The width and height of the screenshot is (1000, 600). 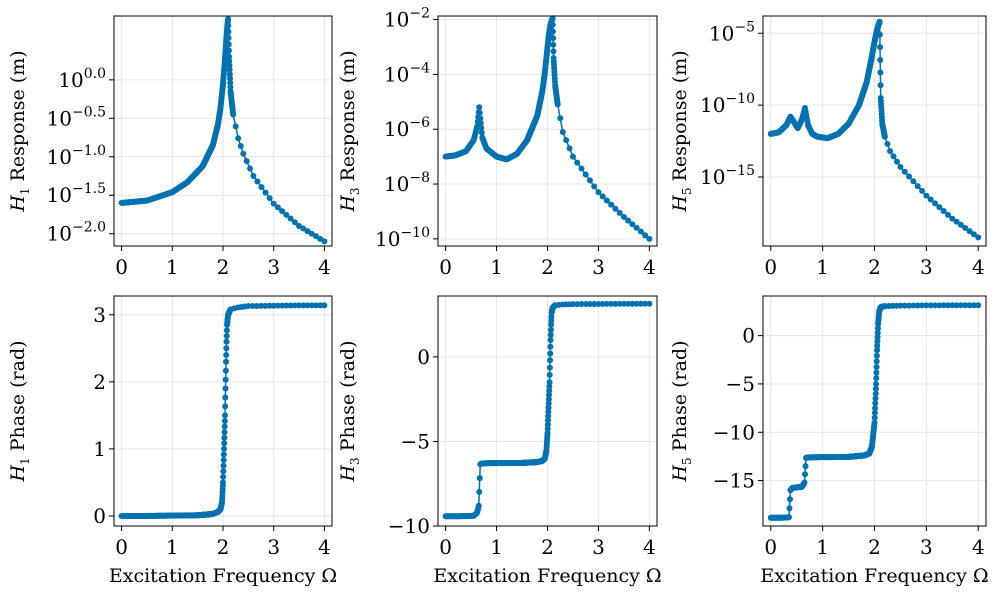 What do you see at coordinates (874, 547) in the screenshot?
I see `x-tick-label: 2` at bounding box center [874, 547].